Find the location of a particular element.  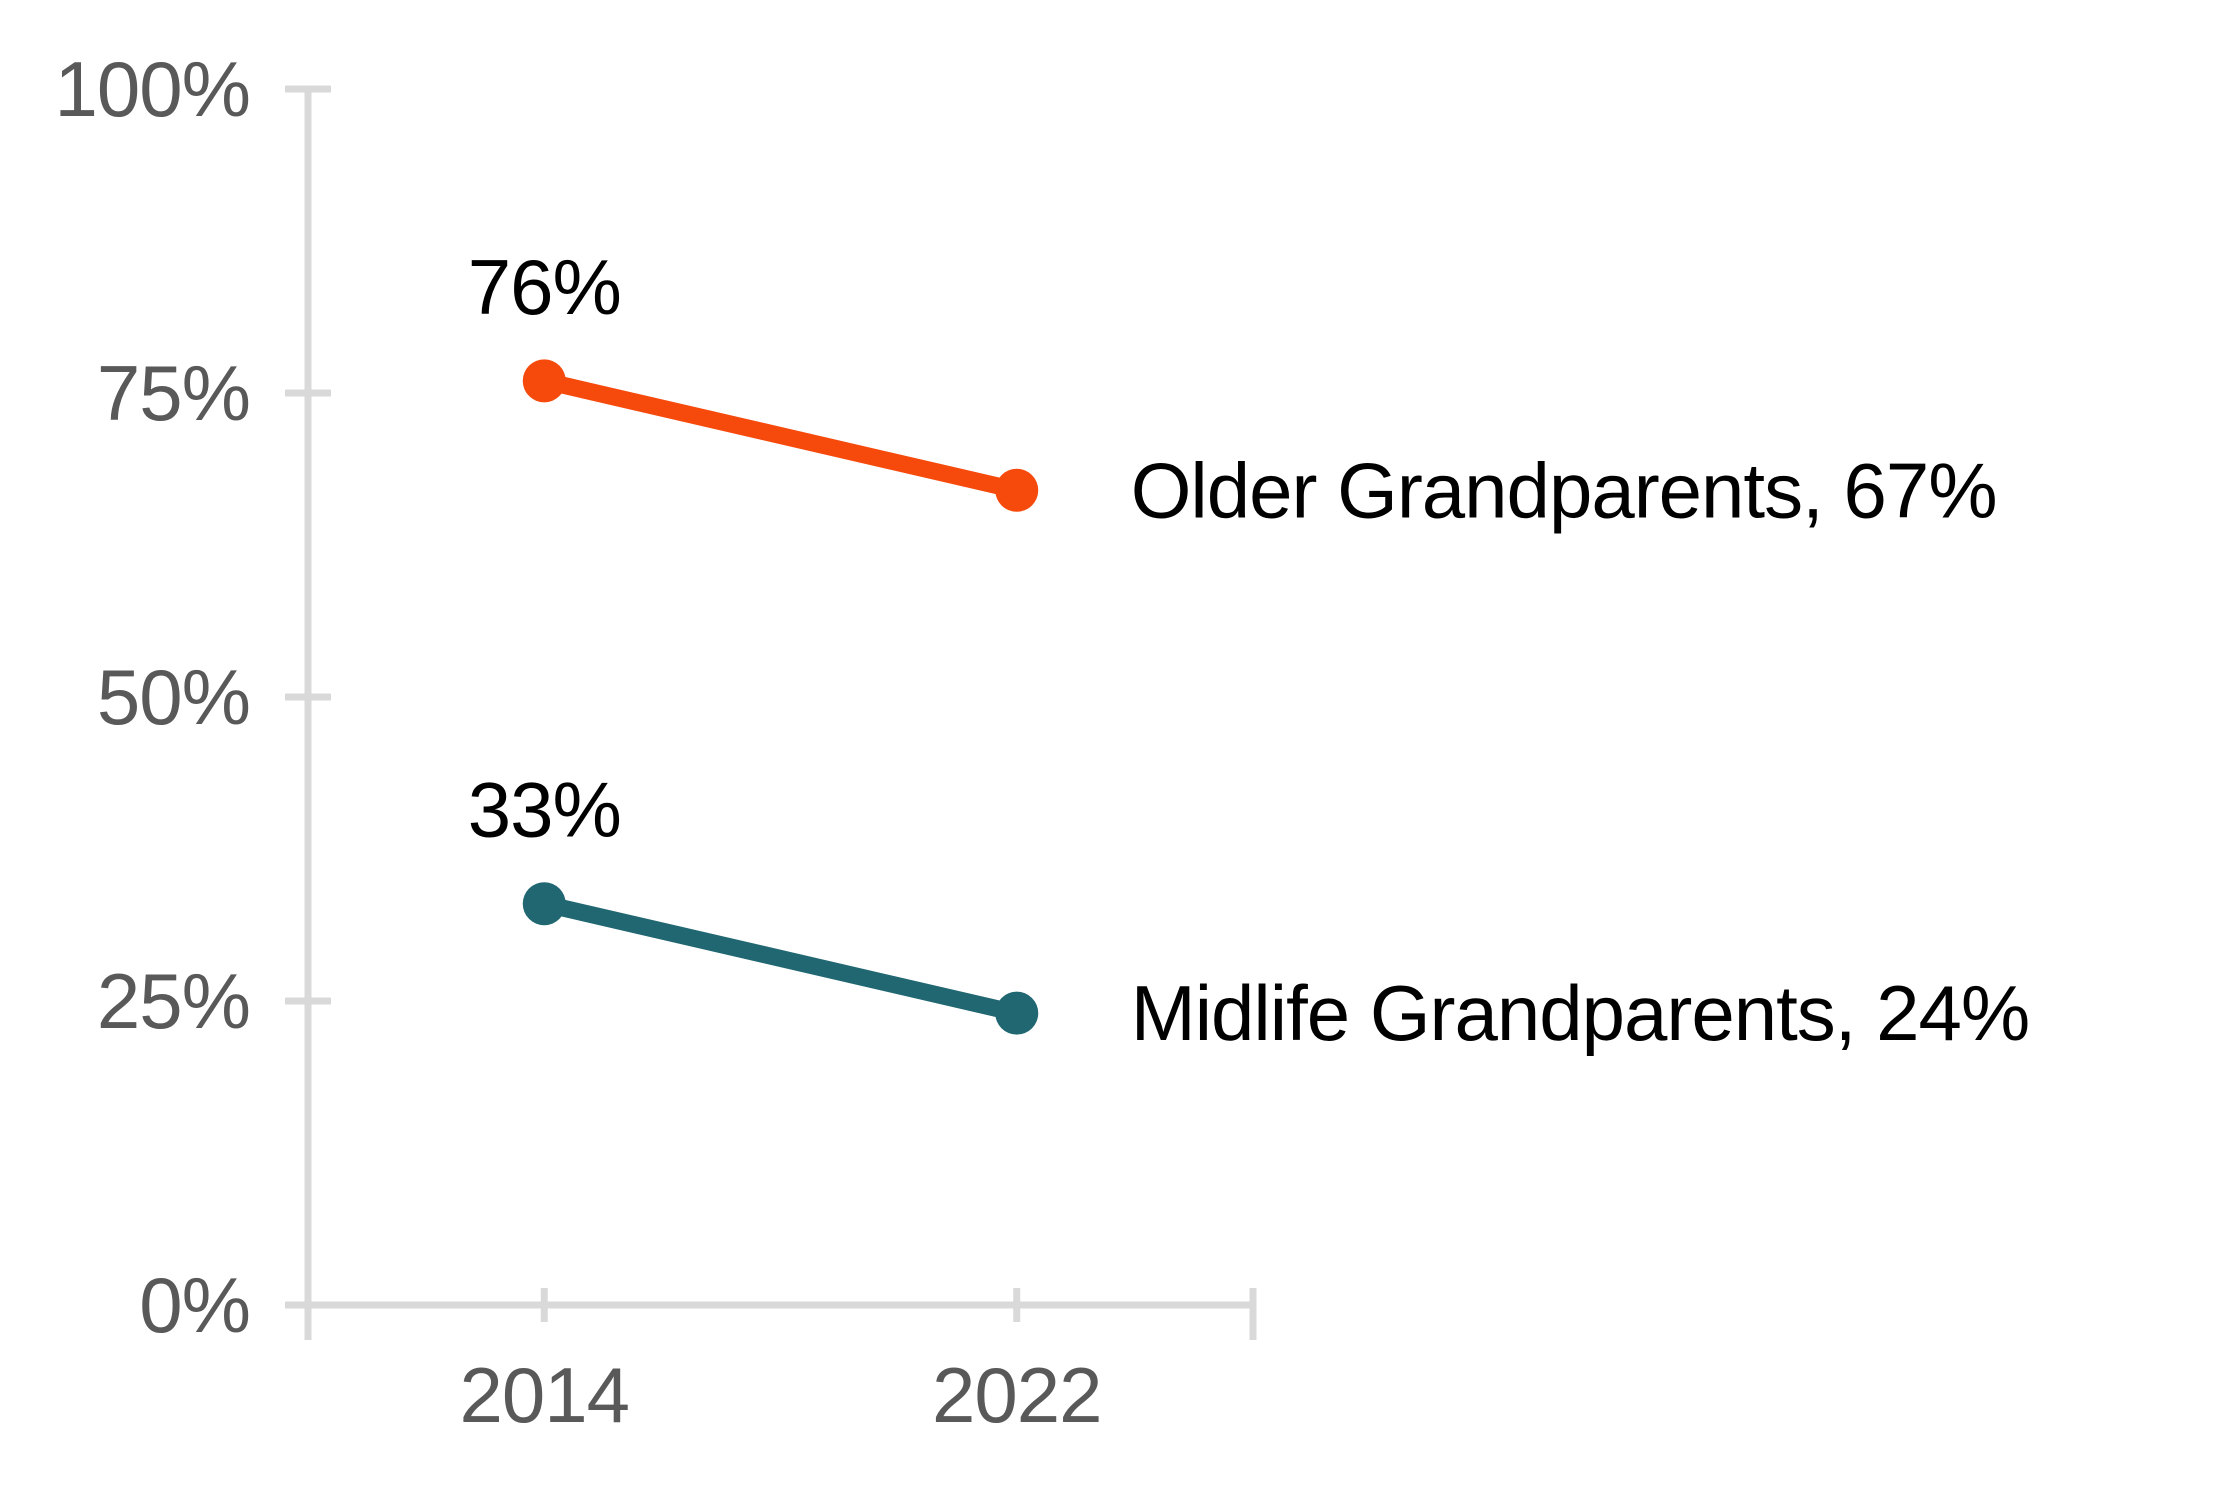

series-end-label-midlife-grandparents: Midlife Grandparents, 24% is located at coordinates (1580, 1013).